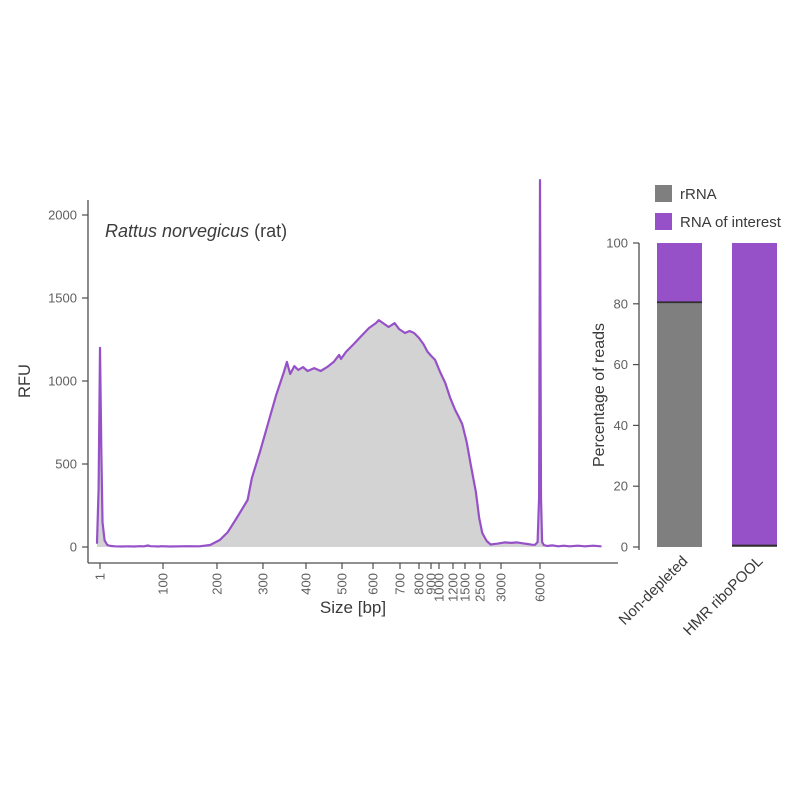  I want to click on x-tick-label: 800, so click(419, 584).